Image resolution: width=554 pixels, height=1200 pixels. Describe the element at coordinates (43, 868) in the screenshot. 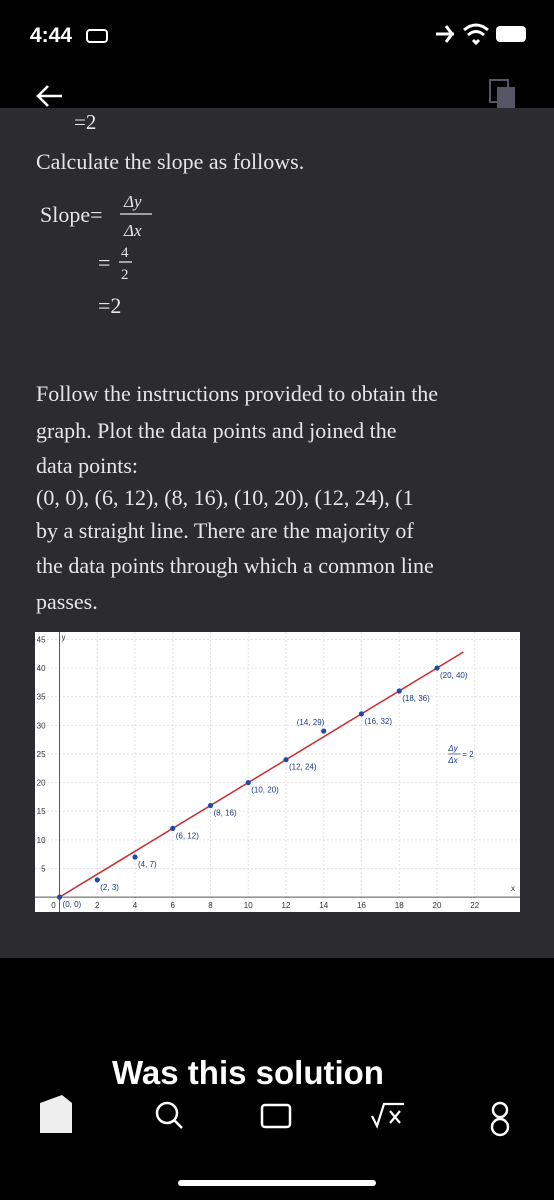

I see `y-tick-label: 5` at that location.